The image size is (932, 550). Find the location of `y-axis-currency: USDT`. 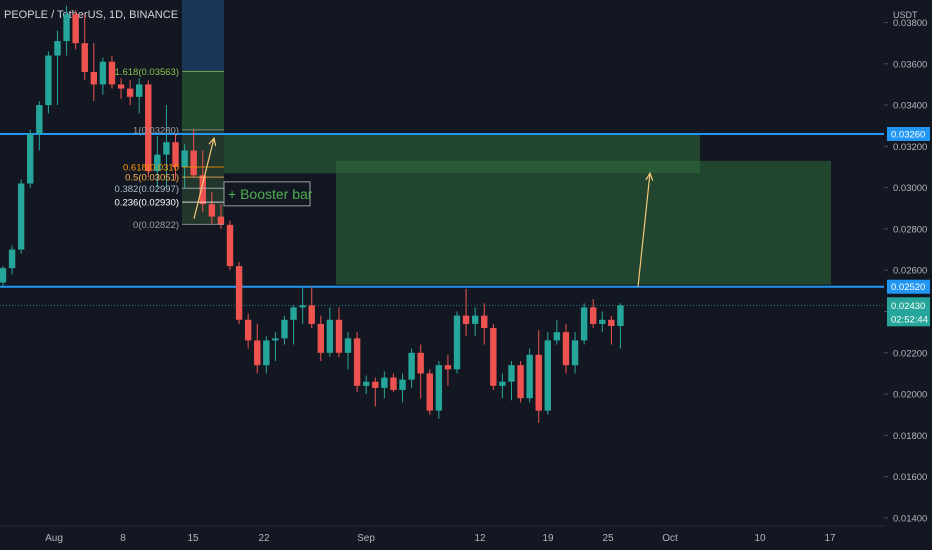

y-axis-currency: USDT is located at coordinates (905, 15).